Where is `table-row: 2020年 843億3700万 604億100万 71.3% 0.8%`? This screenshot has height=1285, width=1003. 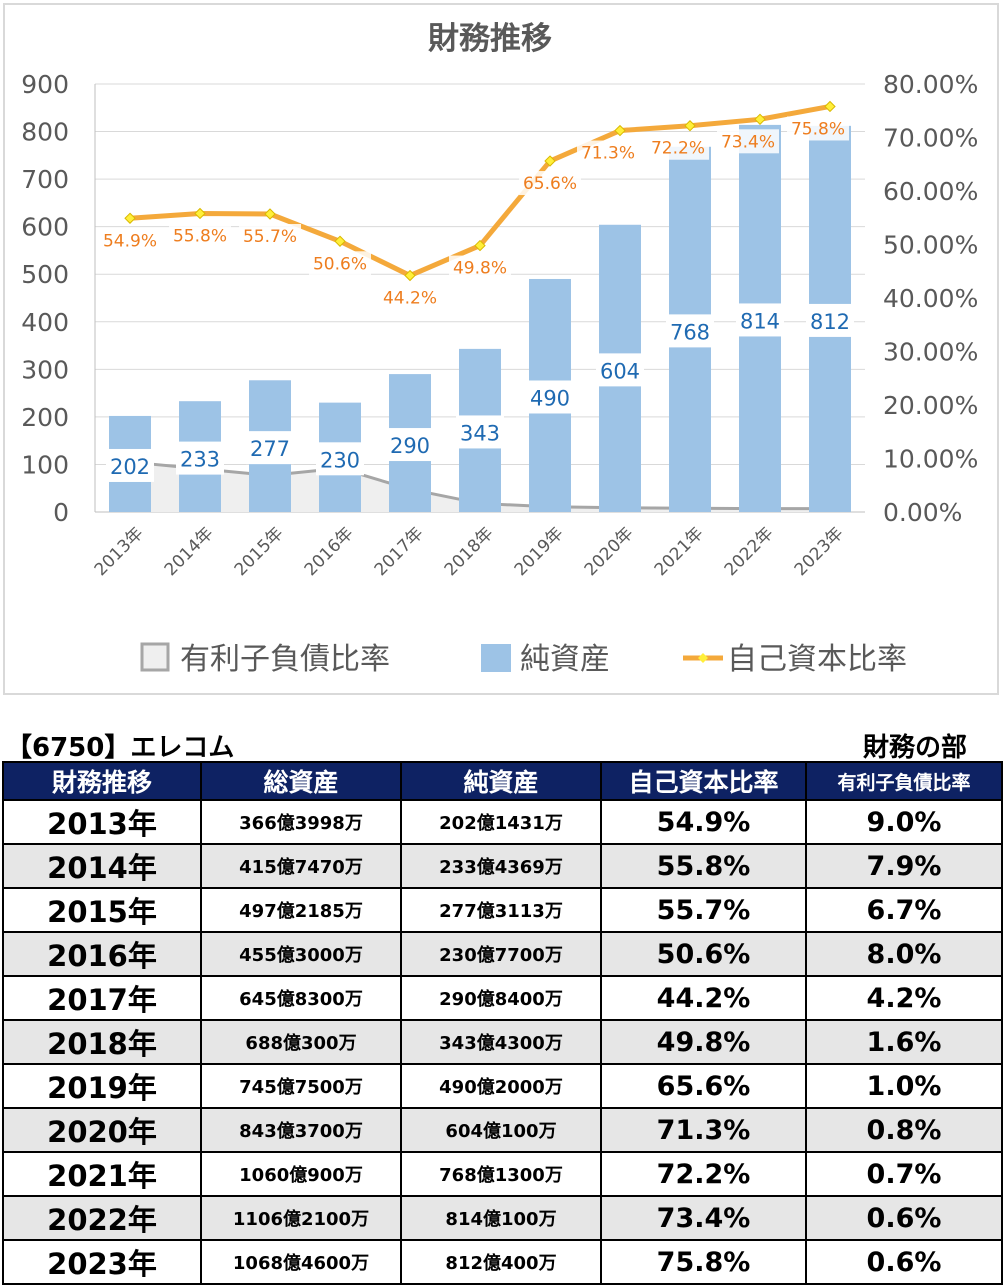
table-row: 2020年 843億3700万 604億100万 71.3% 0.8% is located at coordinates (502, 1130).